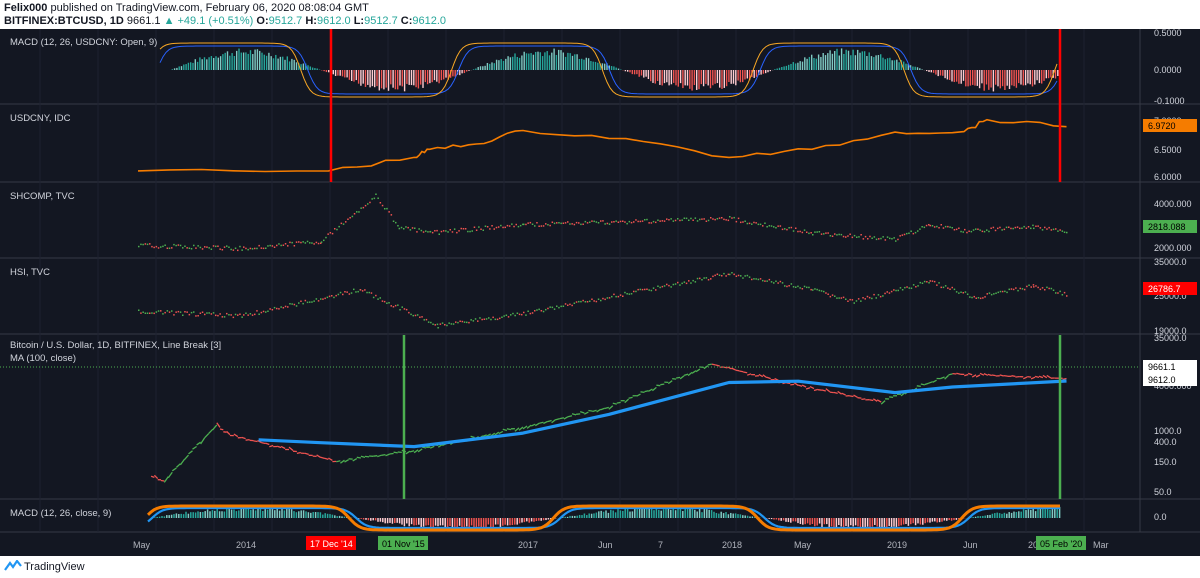 This screenshot has height=578, width=1200. What do you see at coordinates (26, 8) in the screenshot?
I see `author-name: Felix000` at bounding box center [26, 8].